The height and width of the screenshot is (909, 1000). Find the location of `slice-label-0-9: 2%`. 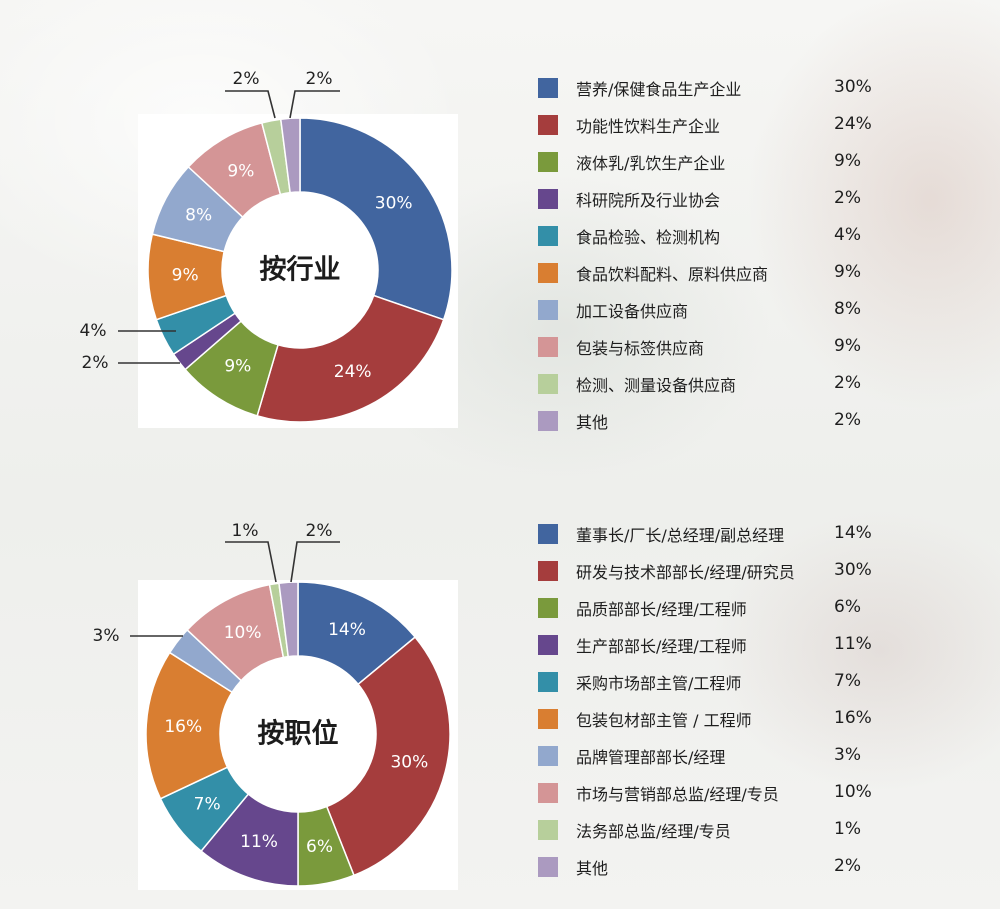

slice-label-0-9: 2% is located at coordinates (319, 79).